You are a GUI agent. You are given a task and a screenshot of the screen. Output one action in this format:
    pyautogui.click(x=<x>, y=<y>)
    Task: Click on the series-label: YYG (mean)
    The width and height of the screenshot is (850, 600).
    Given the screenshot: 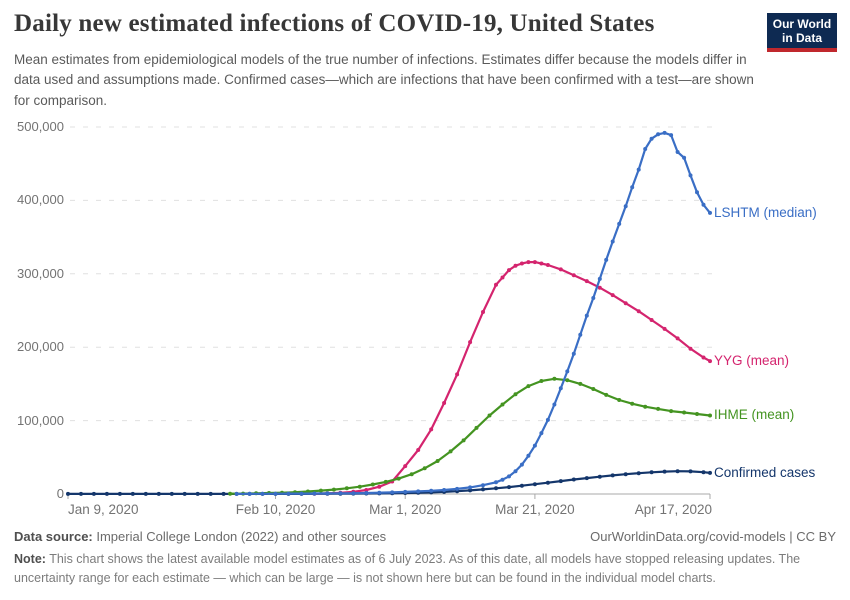 What is the action you would take?
    pyautogui.click(x=752, y=361)
    